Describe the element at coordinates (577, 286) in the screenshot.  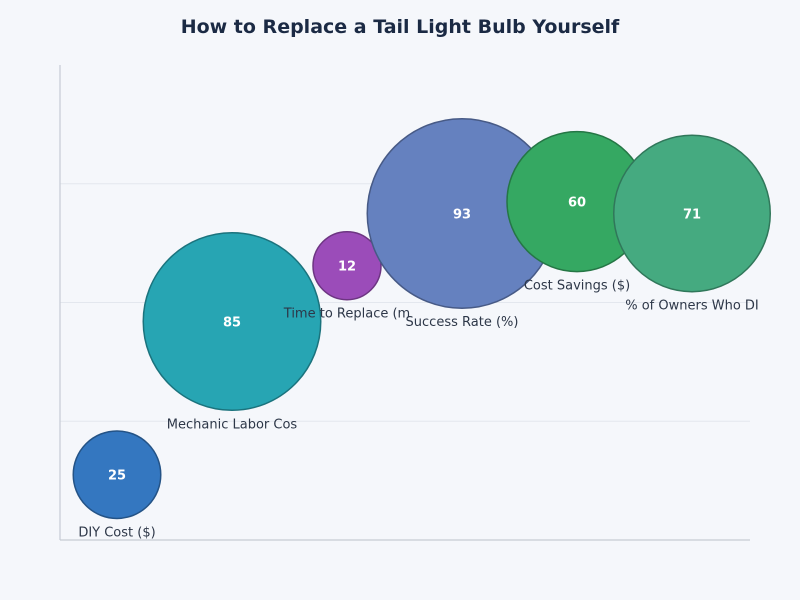
I see `bubble-category-label: Cost Savings ($)` at that location.